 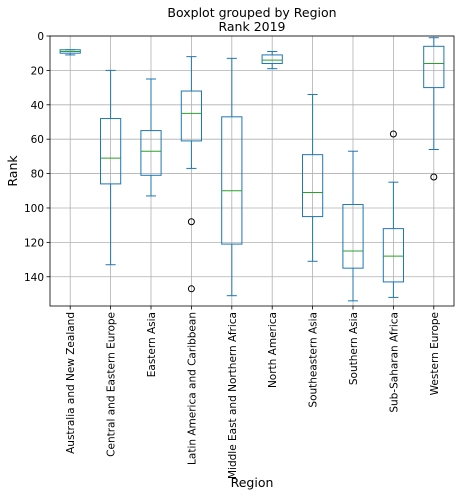 I want to click on y-tick-label: 100, so click(x=34, y=209).